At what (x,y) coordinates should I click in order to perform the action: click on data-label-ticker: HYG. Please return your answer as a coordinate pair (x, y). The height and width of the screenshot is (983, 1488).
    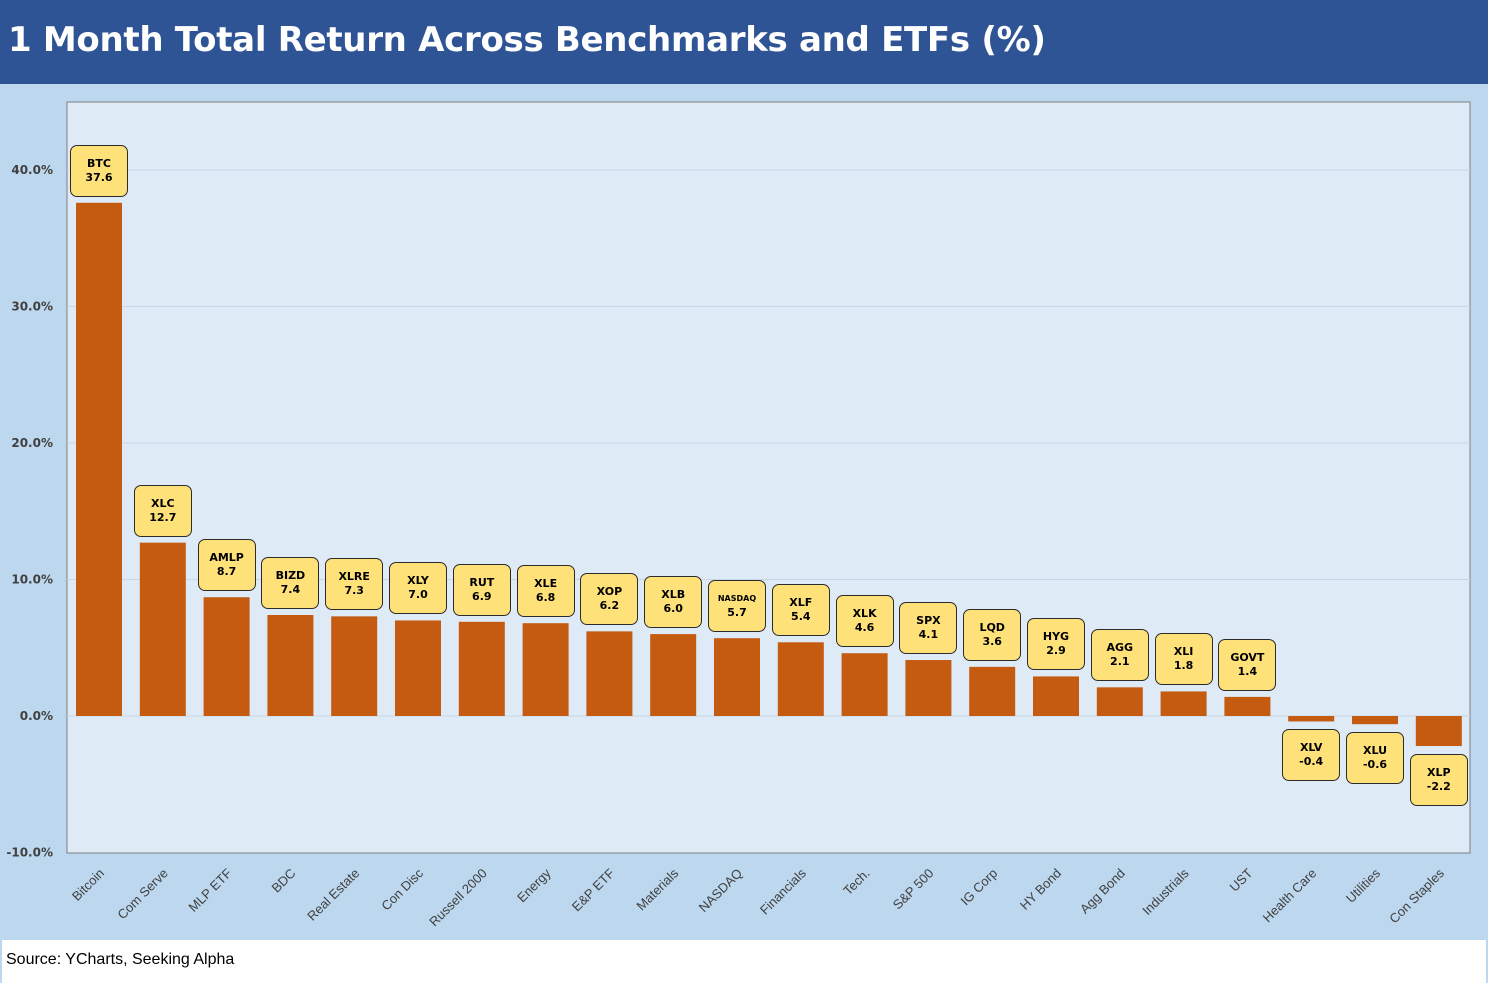
    Looking at the image, I should click on (1056, 637).